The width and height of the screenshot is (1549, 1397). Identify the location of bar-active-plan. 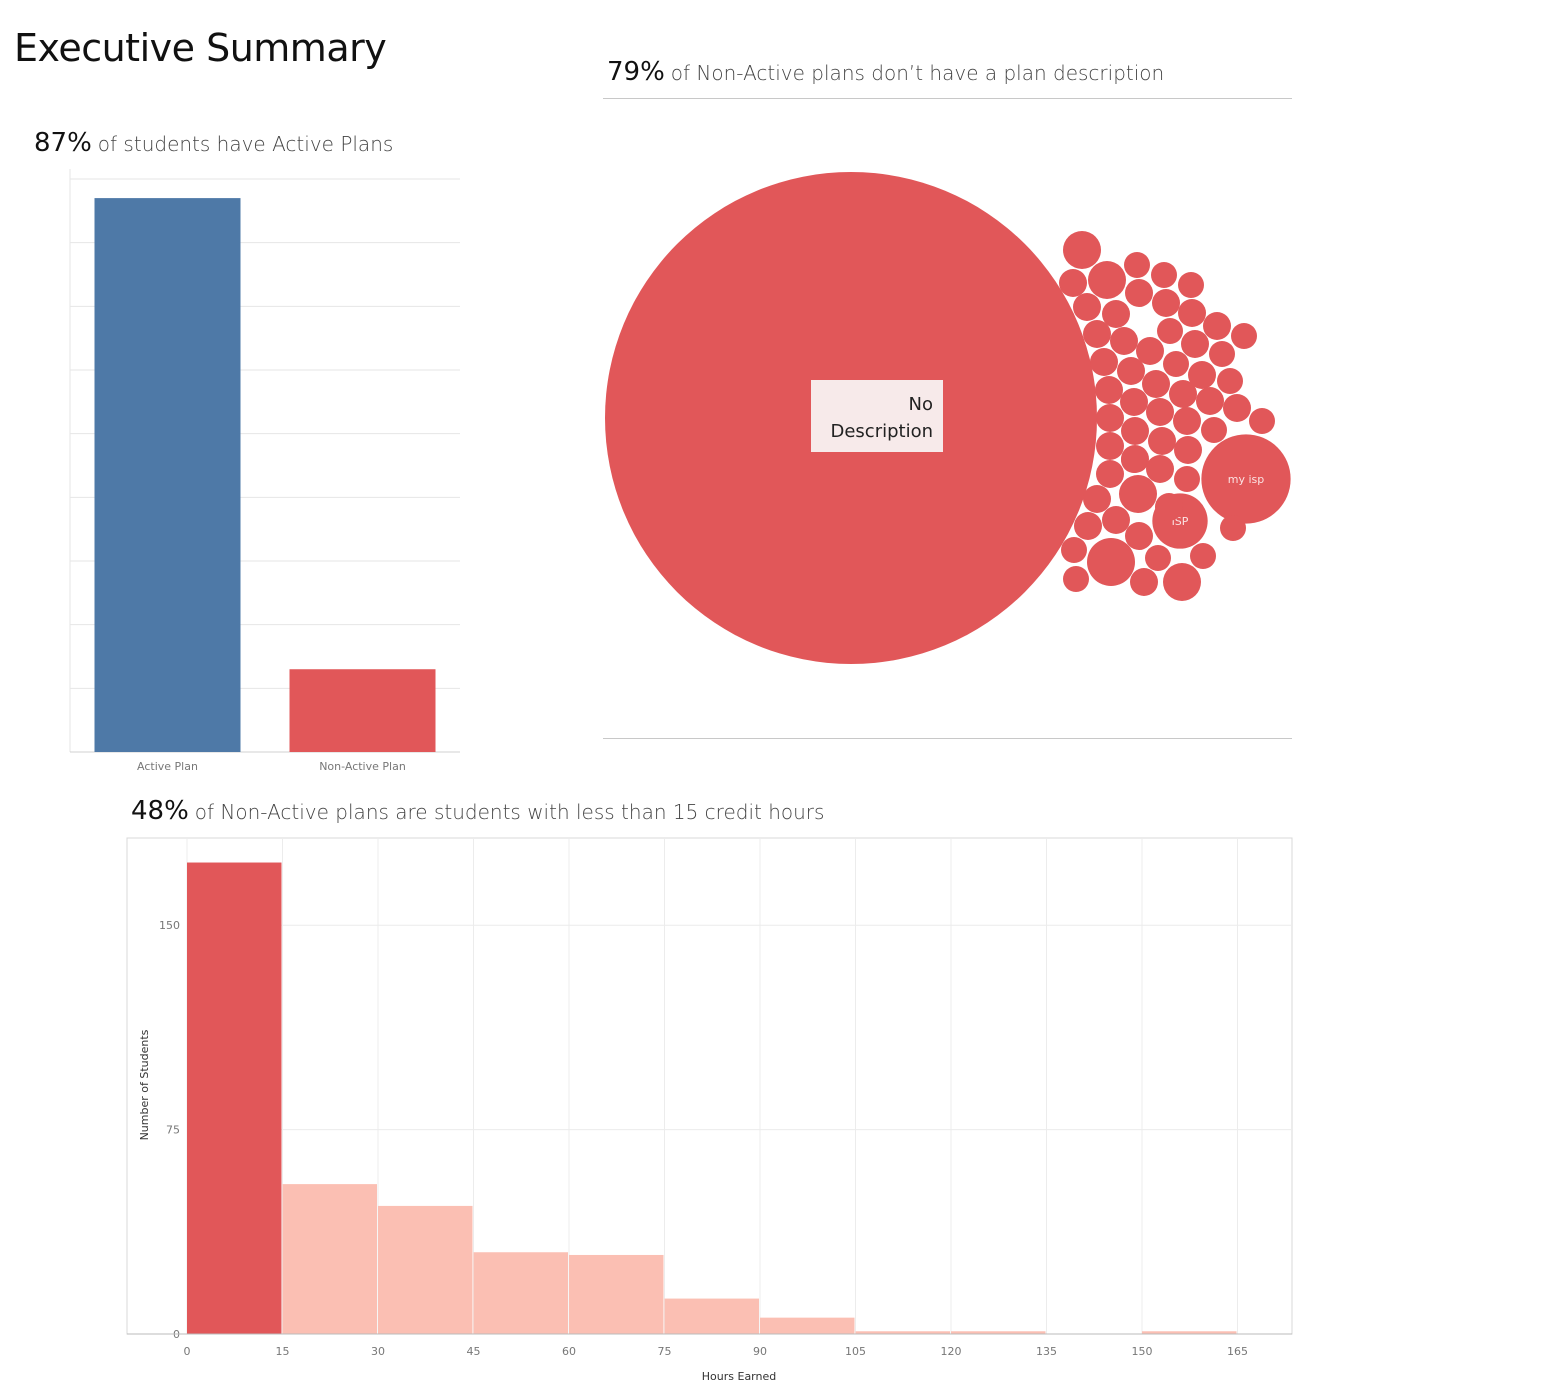
(167, 475).